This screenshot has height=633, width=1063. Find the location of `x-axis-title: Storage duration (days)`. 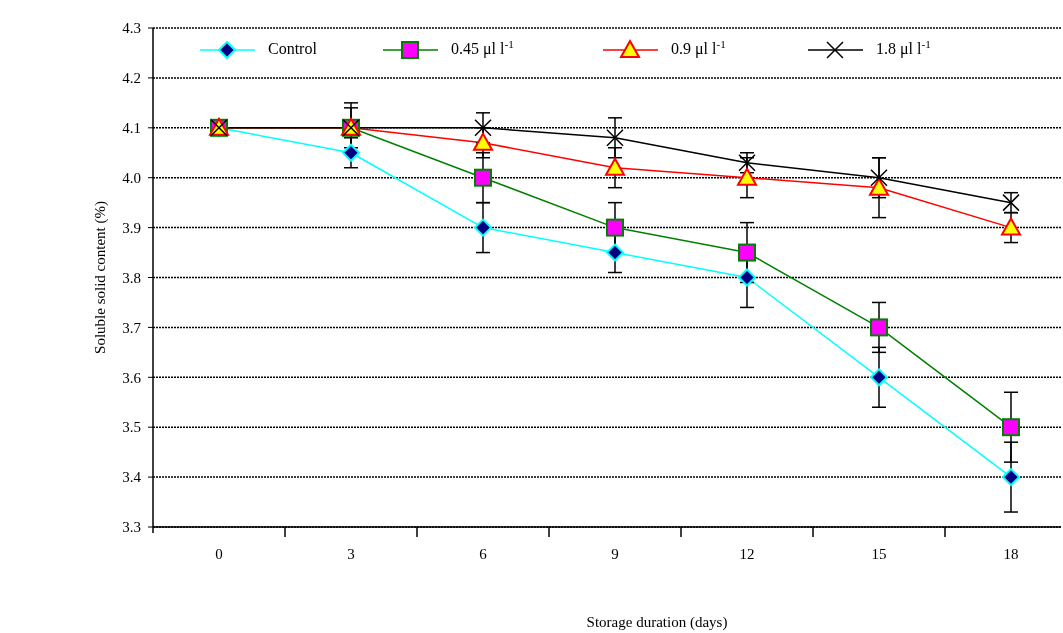

x-axis-title: Storage duration (days) is located at coordinates (657, 622).